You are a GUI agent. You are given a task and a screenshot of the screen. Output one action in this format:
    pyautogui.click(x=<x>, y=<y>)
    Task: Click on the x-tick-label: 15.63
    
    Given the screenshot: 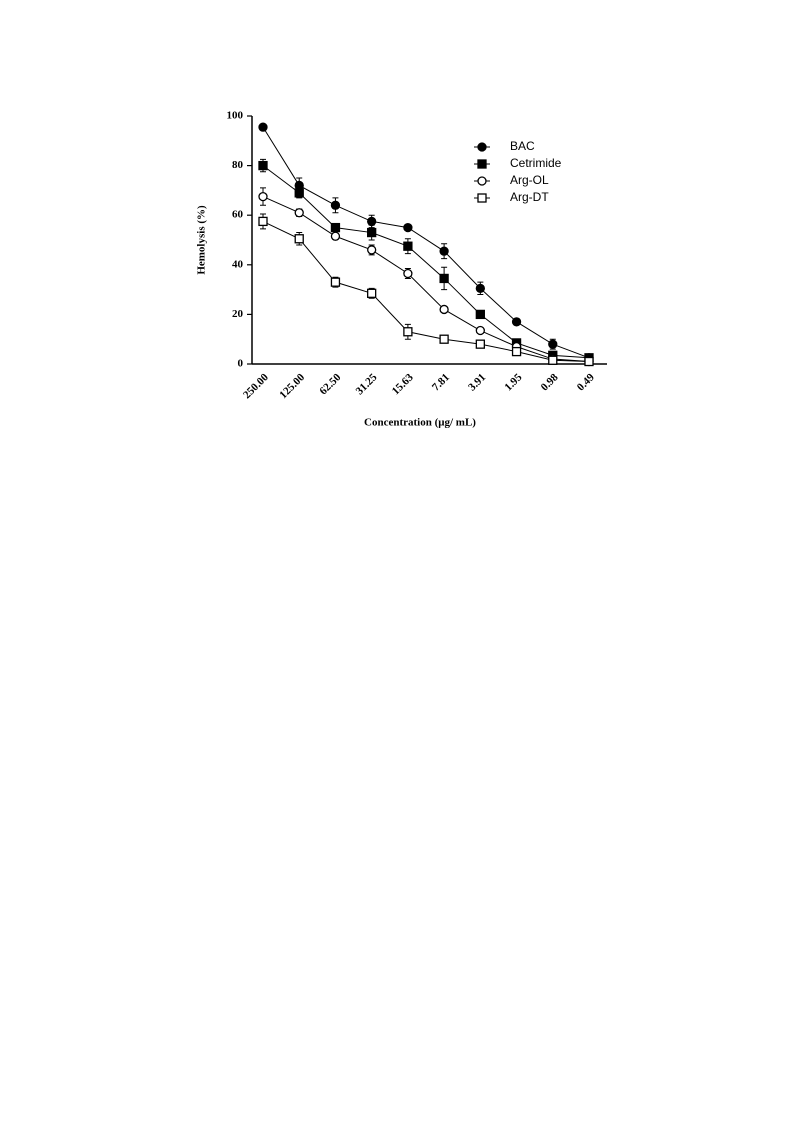 What is the action you would take?
    pyautogui.click(x=403, y=384)
    